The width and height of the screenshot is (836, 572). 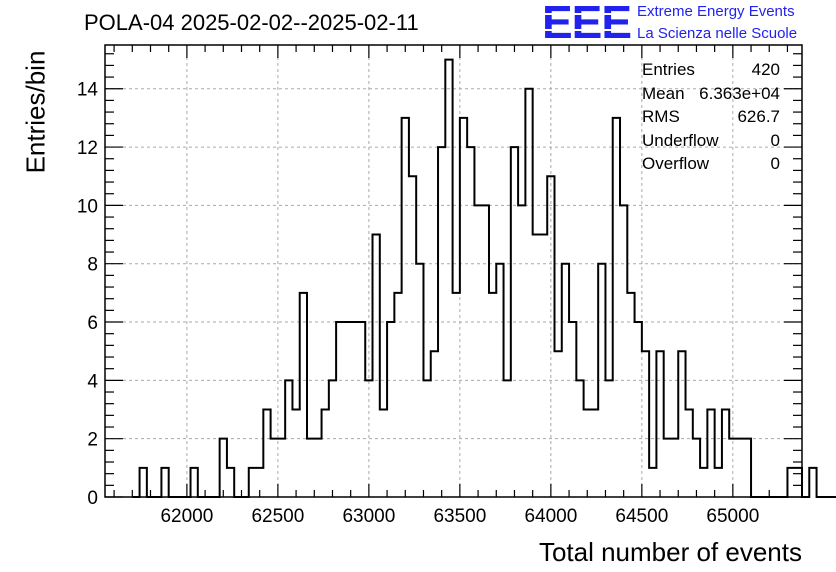 What do you see at coordinates (661, 116) in the screenshot?
I see `stat-name: RMS` at bounding box center [661, 116].